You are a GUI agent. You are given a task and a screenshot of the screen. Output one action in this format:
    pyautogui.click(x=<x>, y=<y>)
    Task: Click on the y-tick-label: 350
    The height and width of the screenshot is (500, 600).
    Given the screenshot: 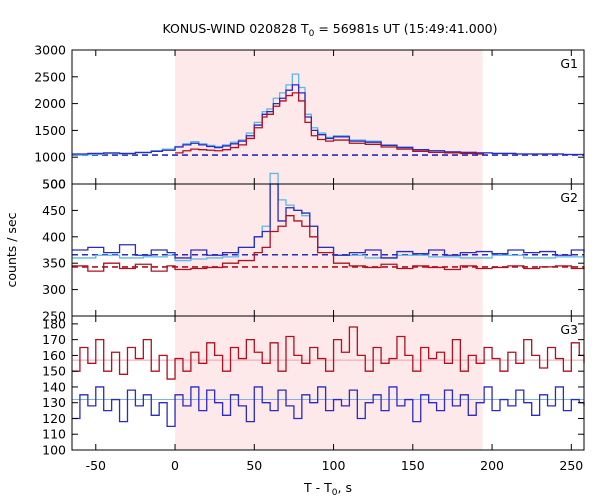 What is the action you would take?
    pyautogui.click(x=54, y=263)
    